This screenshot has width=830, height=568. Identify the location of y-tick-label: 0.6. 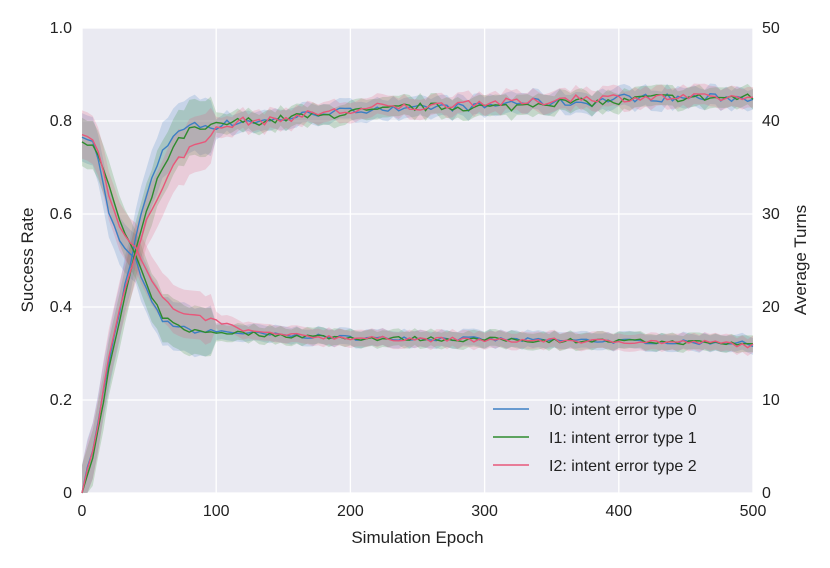
(61, 214).